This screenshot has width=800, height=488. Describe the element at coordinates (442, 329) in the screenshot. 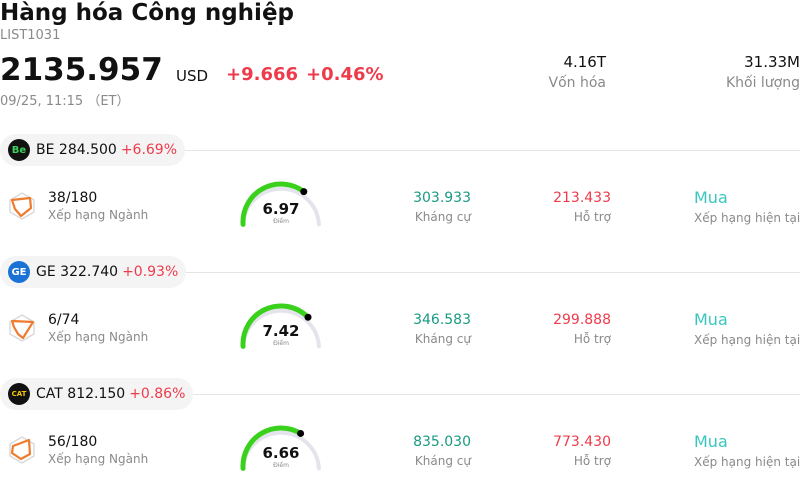

I see `resistance: 346.583 Kháng cự` at that location.